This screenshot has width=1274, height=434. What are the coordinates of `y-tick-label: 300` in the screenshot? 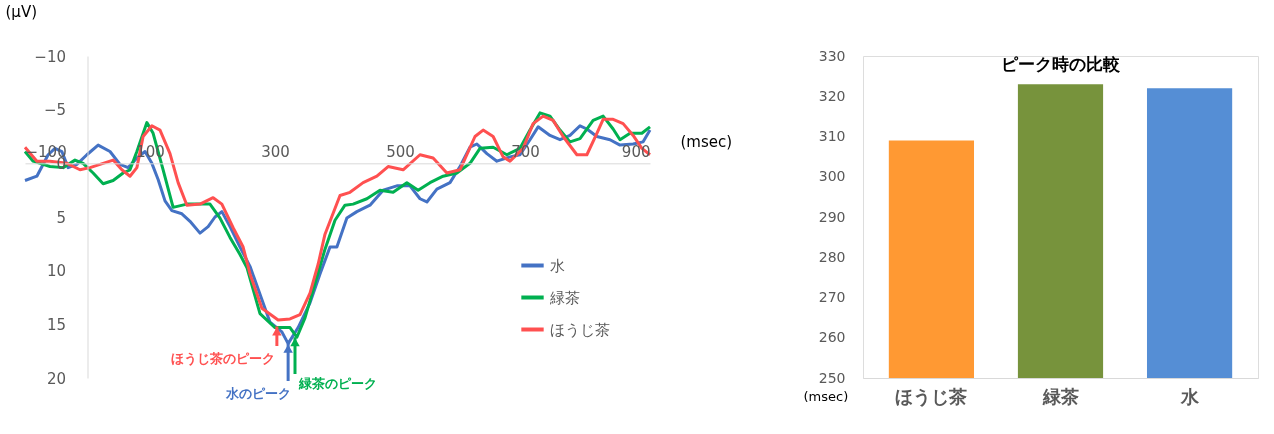 It's located at (832, 176).